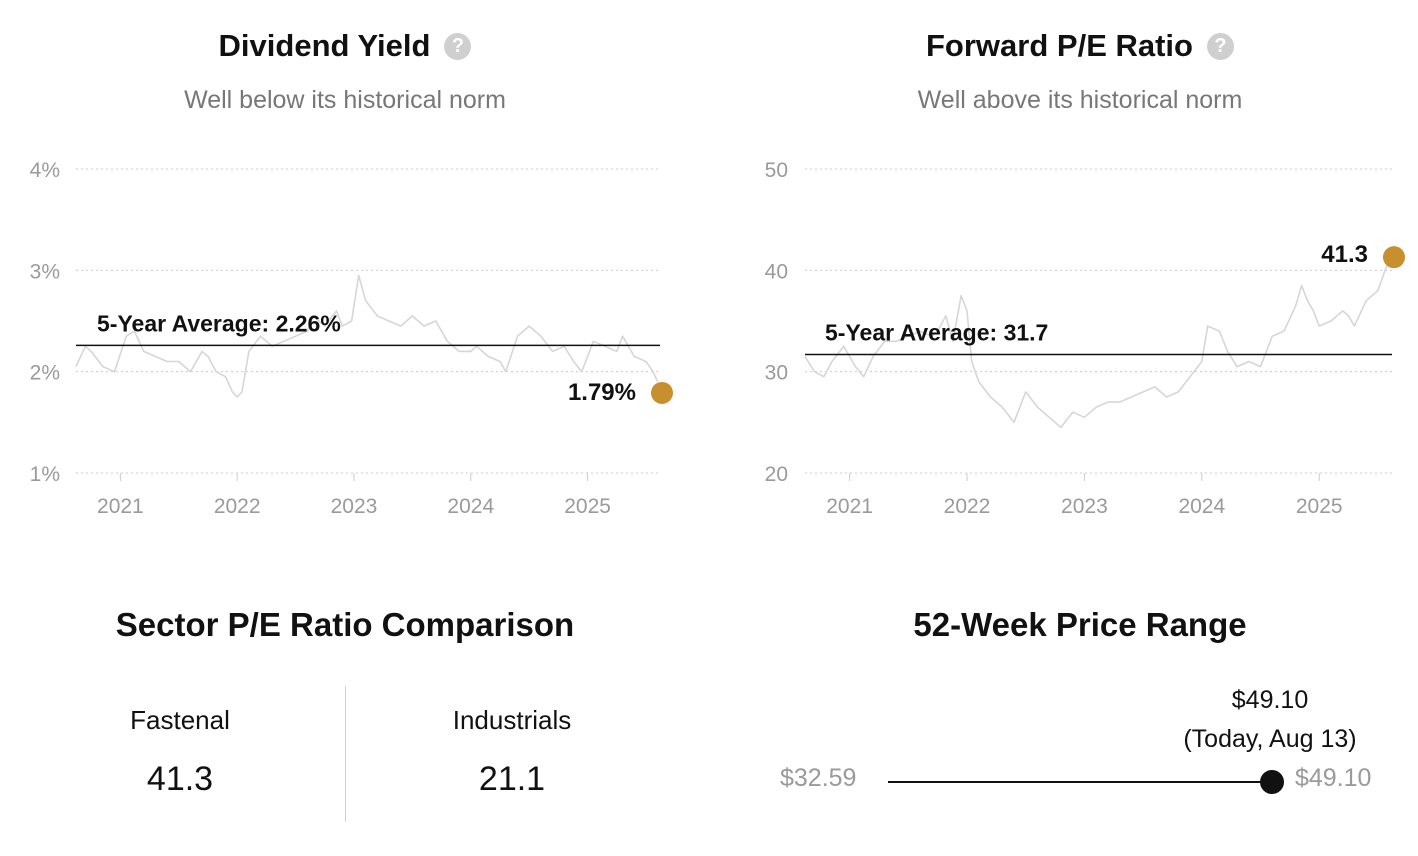 This screenshot has height=856, width=1418. What do you see at coordinates (1270, 700) in the screenshot?
I see `range-current-value: $49.10` at bounding box center [1270, 700].